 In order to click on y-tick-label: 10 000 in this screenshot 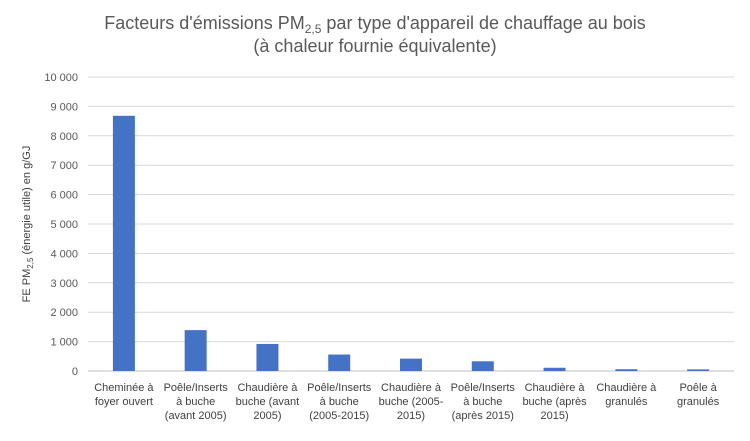, I will do `click(61, 78)`.